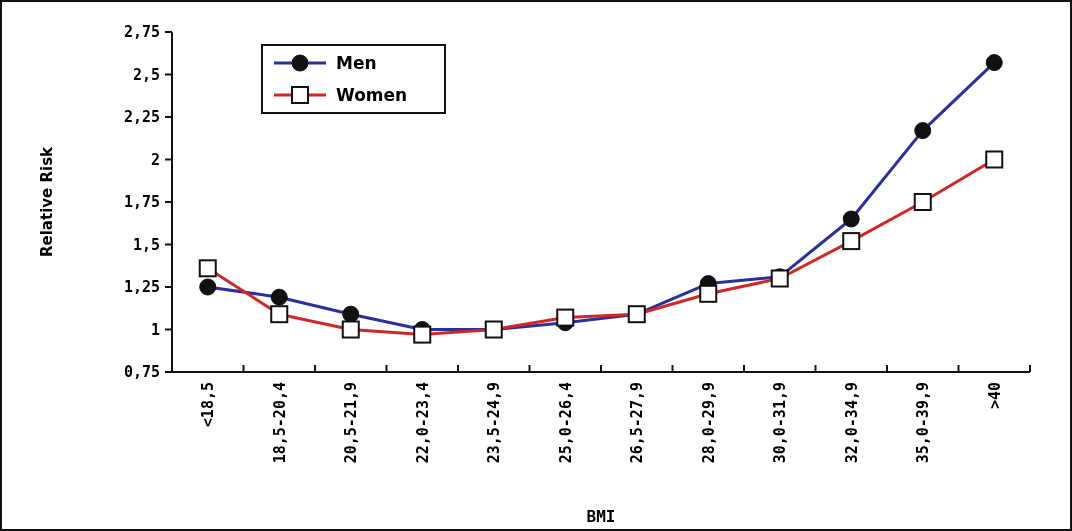 The image size is (1072, 531). What do you see at coordinates (494, 423) in the screenshot?
I see `x-tick-label: 23,5-24,9` at bounding box center [494, 423].